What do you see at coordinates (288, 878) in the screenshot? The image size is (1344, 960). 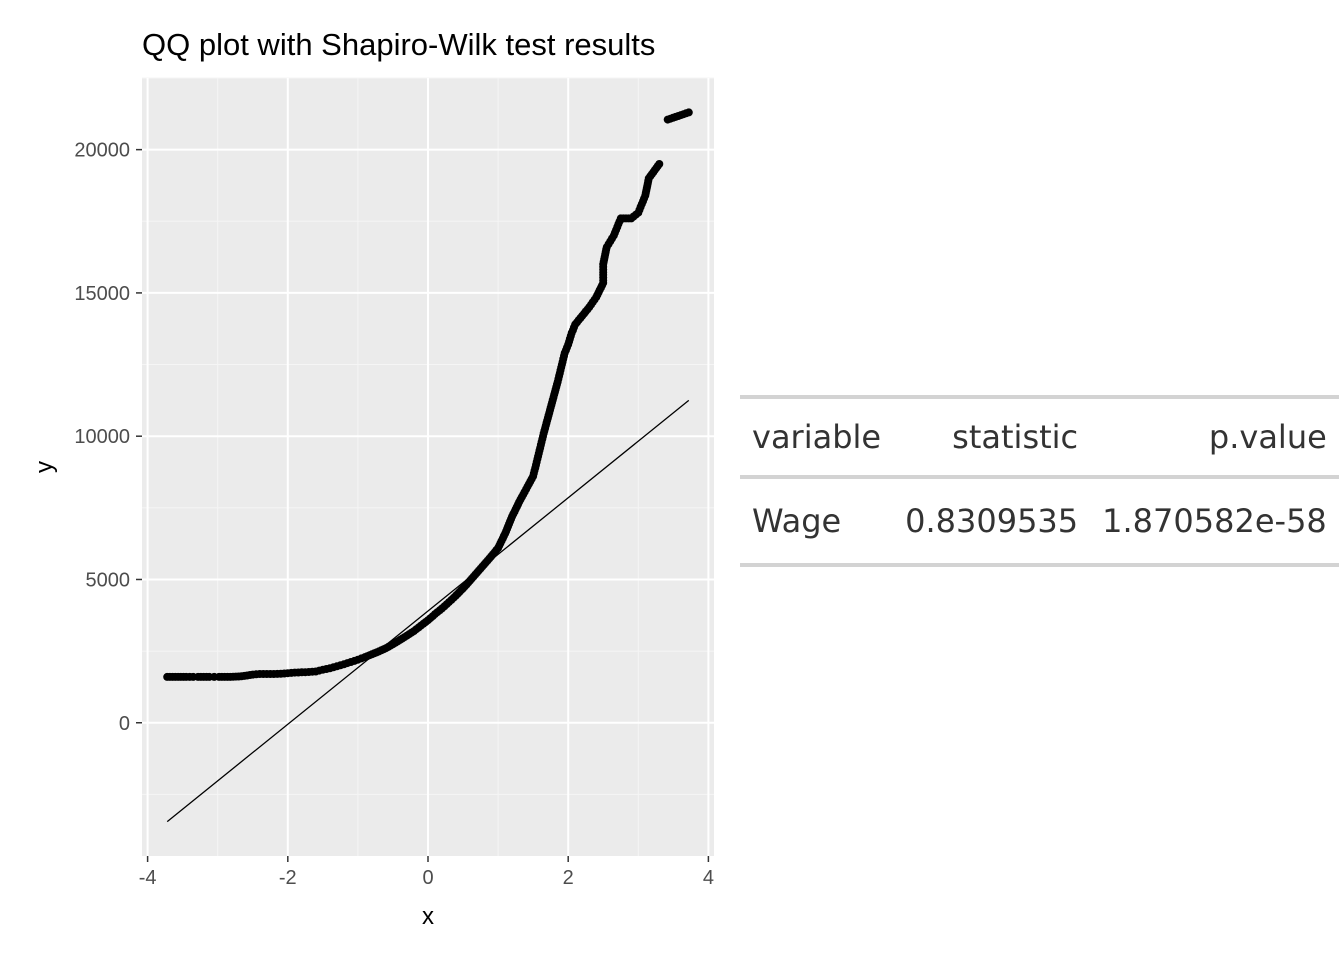 I see `x-tick-label: -2` at bounding box center [288, 878].